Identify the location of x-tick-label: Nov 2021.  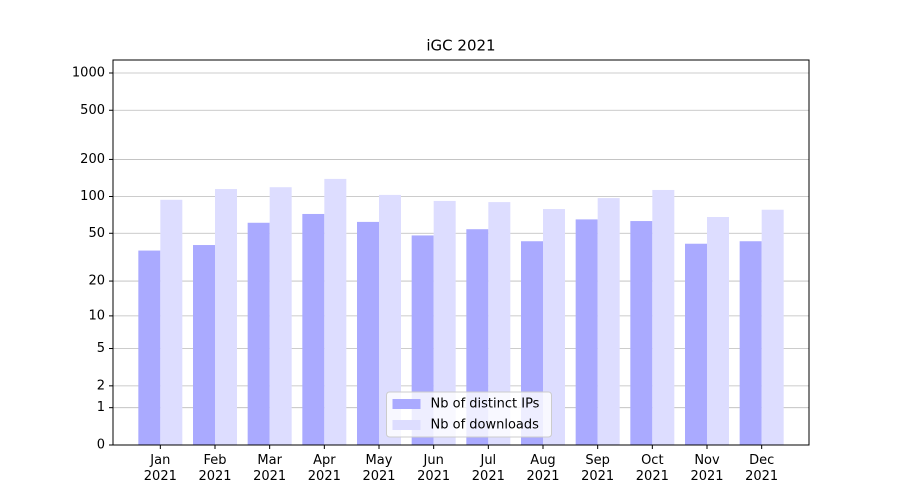
(707, 468).